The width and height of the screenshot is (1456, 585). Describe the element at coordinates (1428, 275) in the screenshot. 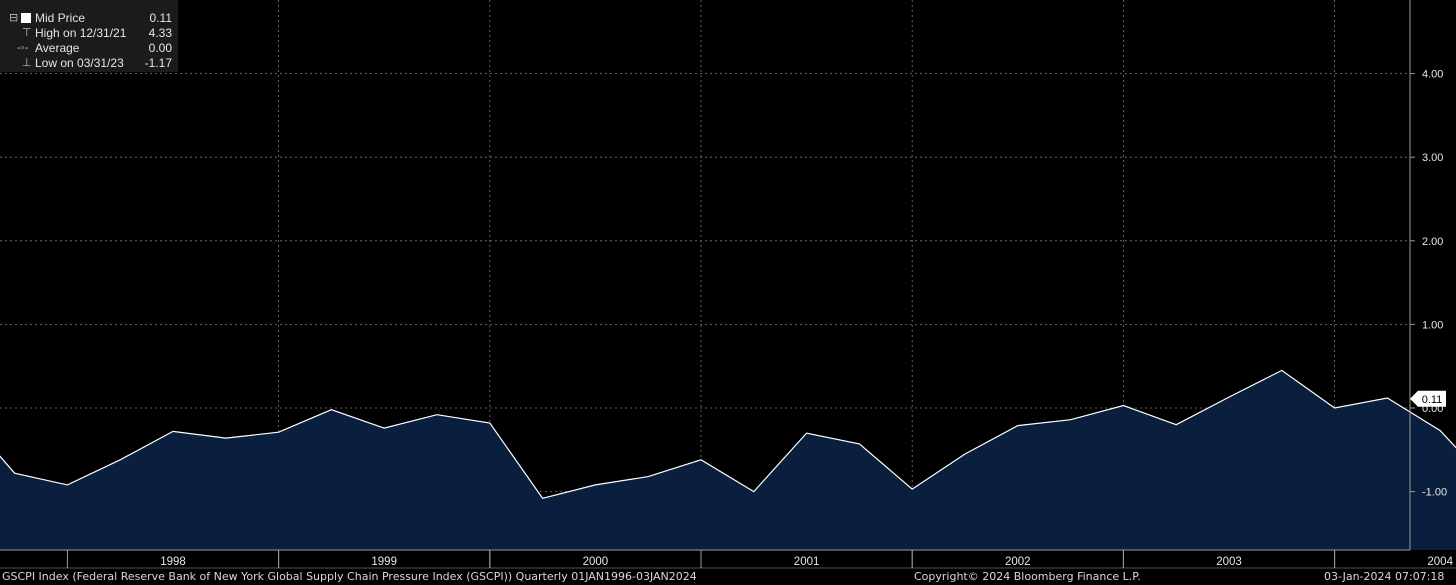

I see `y-axis: -1.000.001.002.003.004.00` at that location.